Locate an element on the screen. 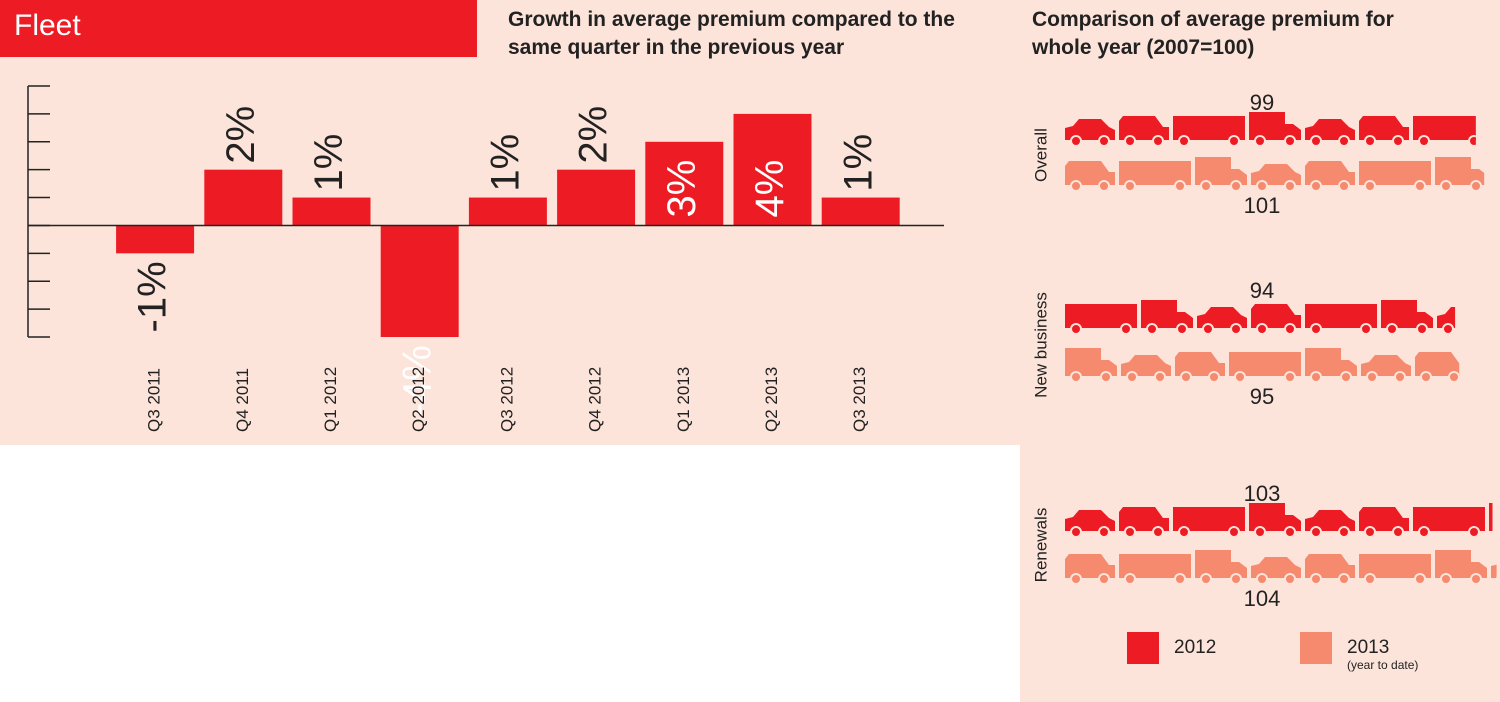 The image size is (1500, 702). row-label: Renewals is located at coordinates (1040, 545).